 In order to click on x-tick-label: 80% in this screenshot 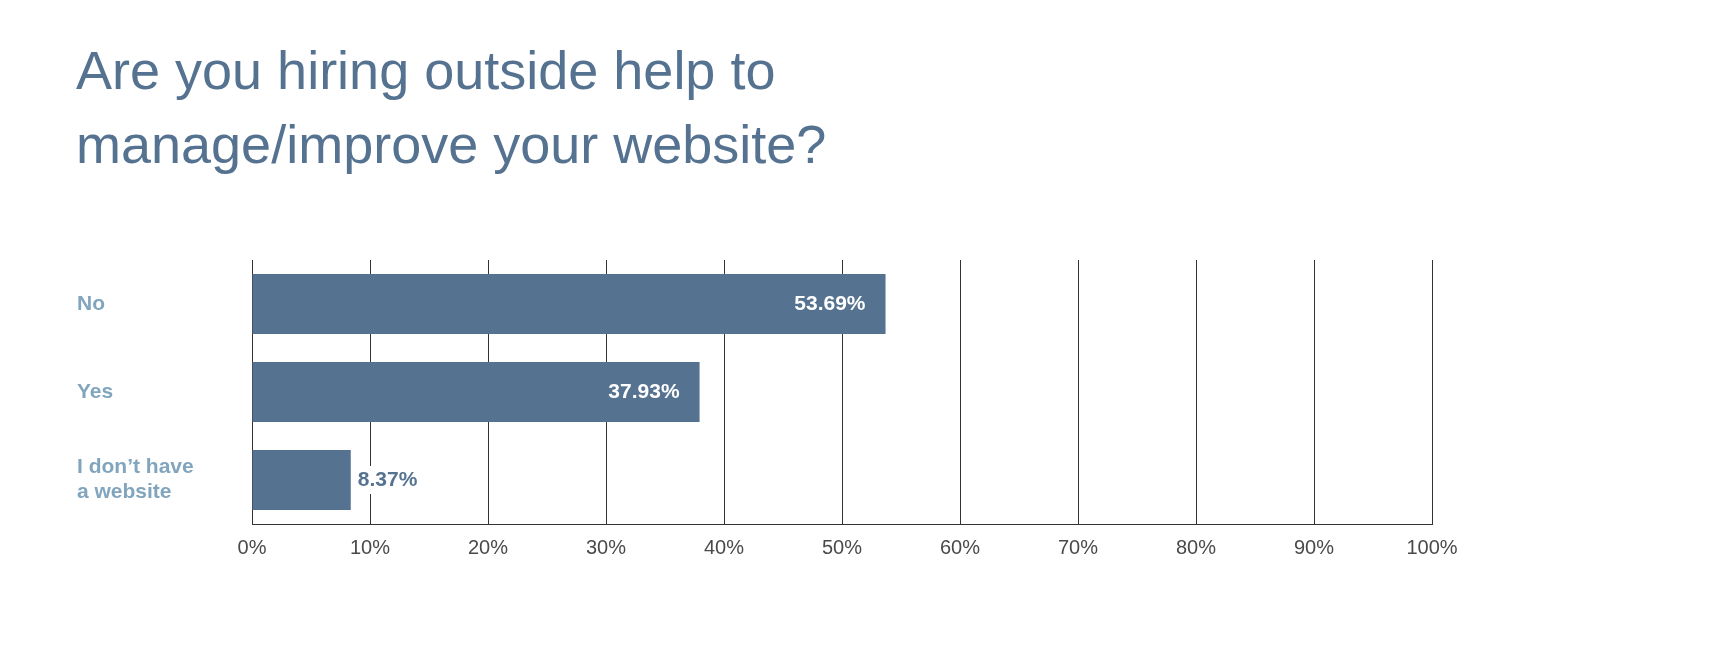, I will do `click(1196, 546)`.